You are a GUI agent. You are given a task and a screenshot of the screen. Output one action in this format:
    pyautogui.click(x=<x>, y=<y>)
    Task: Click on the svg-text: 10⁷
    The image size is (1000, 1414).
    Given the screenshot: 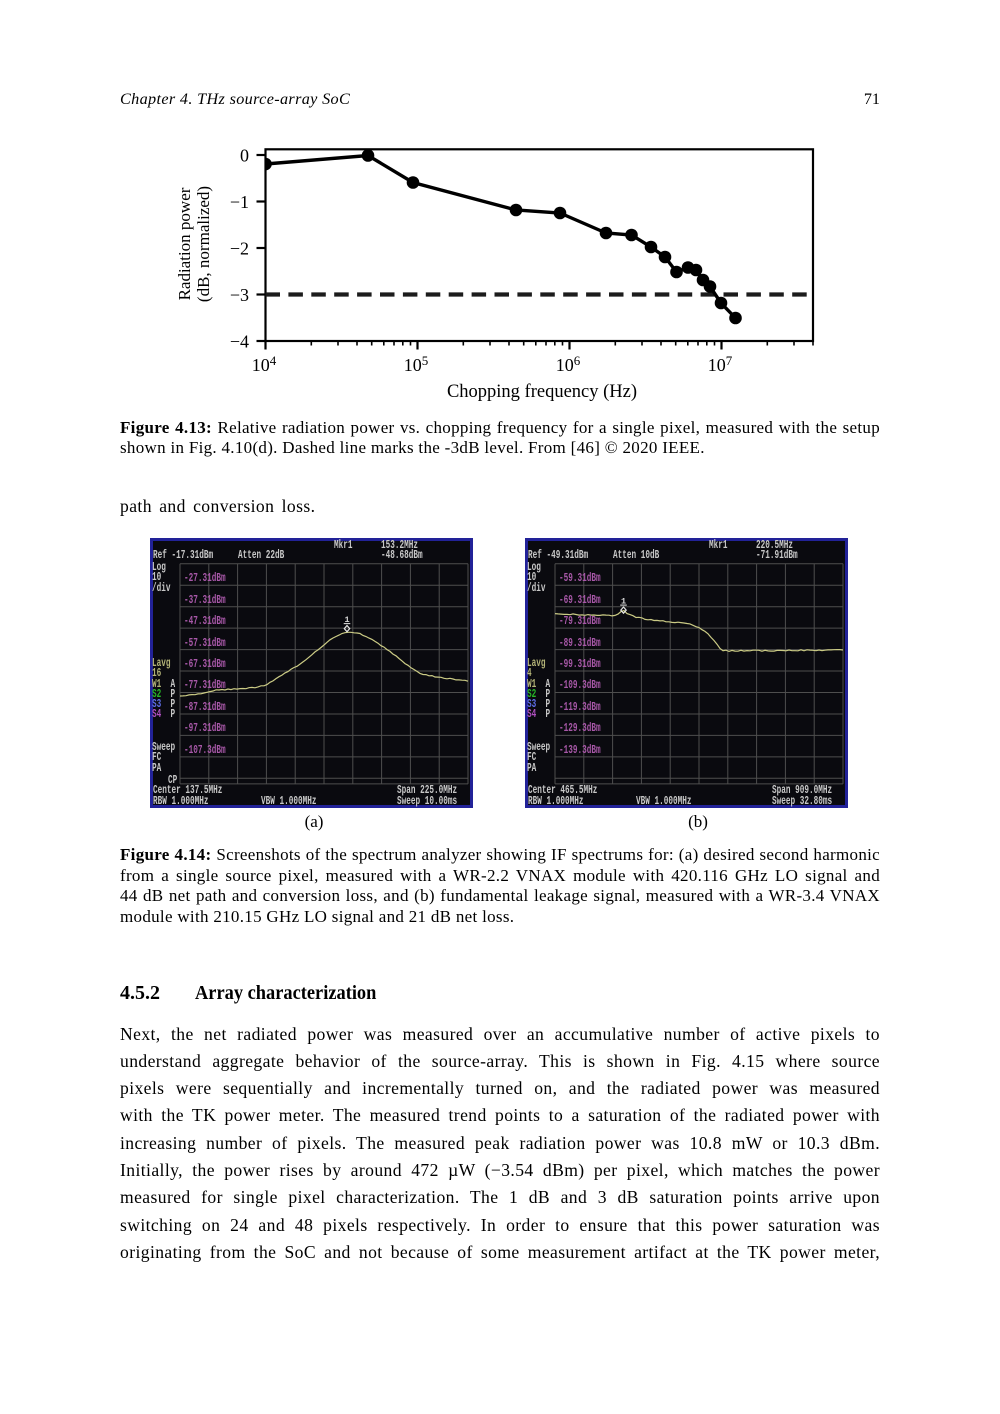 What is the action you would take?
    pyautogui.click(x=720, y=364)
    